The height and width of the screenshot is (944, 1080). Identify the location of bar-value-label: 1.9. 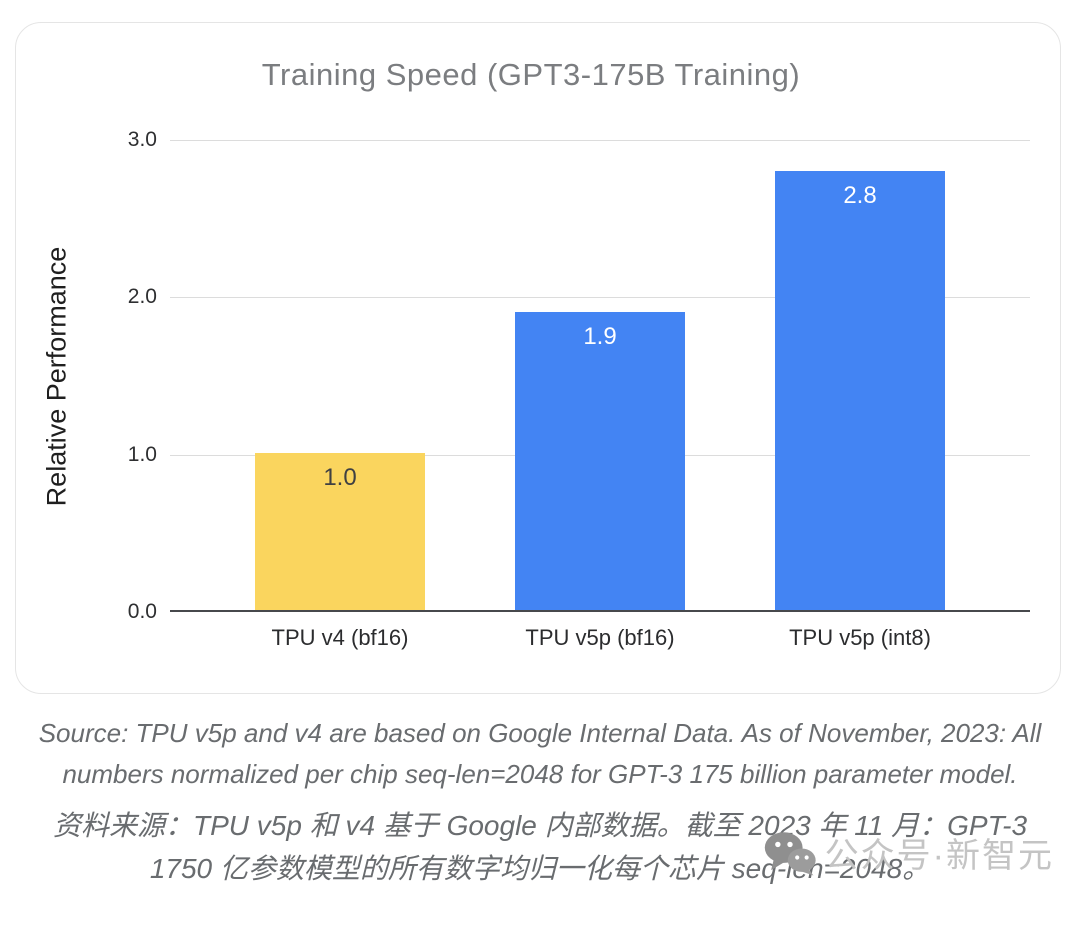
(600, 337).